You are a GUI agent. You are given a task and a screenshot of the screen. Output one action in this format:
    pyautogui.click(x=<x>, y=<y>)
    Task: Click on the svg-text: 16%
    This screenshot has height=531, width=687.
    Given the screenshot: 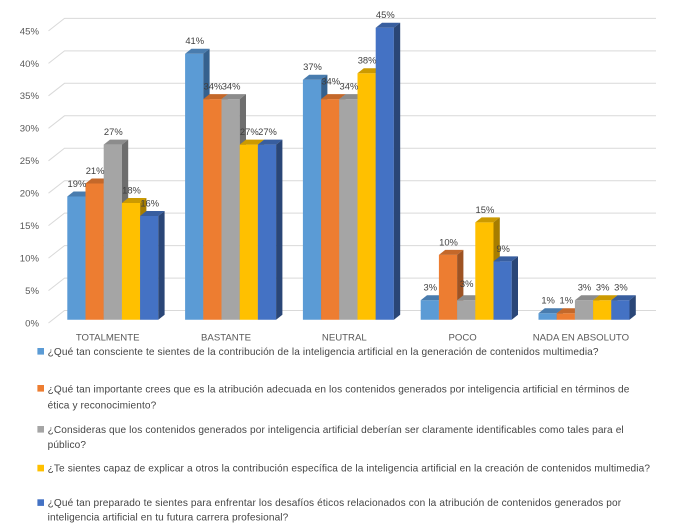 What is the action you would take?
    pyautogui.click(x=149, y=202)
    